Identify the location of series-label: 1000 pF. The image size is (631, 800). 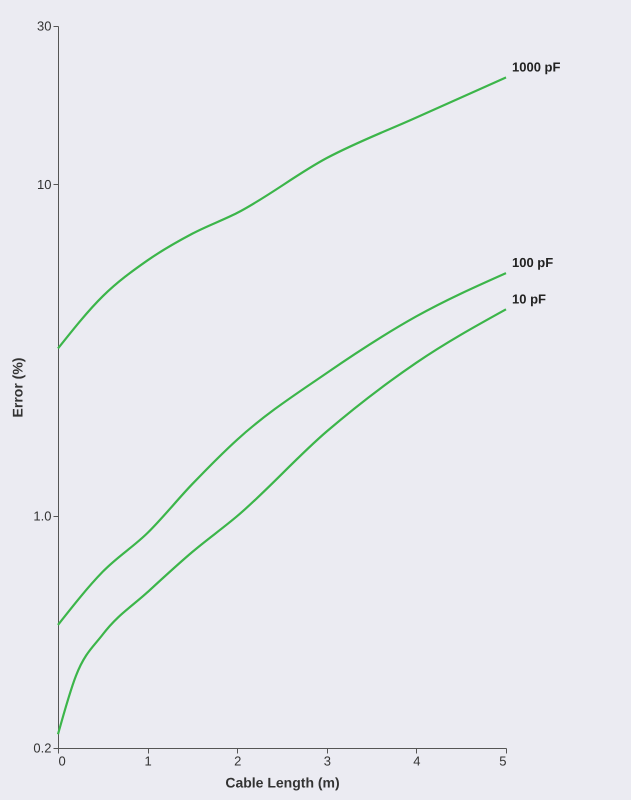
(536, 66).